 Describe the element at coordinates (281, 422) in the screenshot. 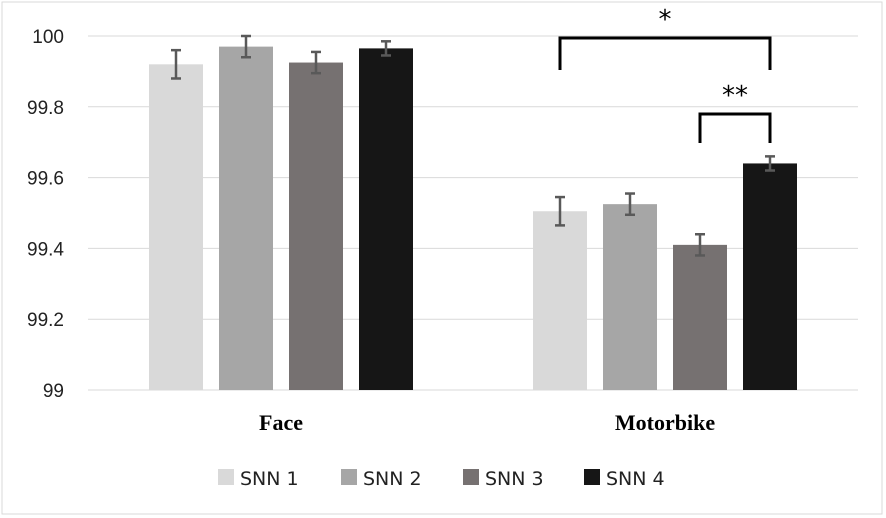

I see `category-label: Face` at that location.